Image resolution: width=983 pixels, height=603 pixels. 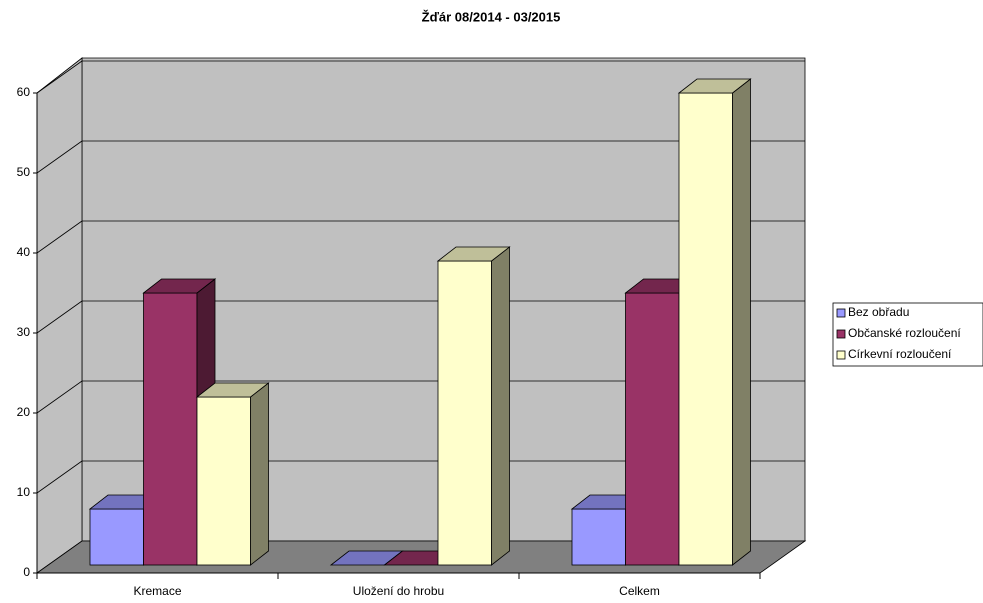 I want to click on chart-title: Žďár 08/2014 - 03/2015, so click(x=491, y=16).